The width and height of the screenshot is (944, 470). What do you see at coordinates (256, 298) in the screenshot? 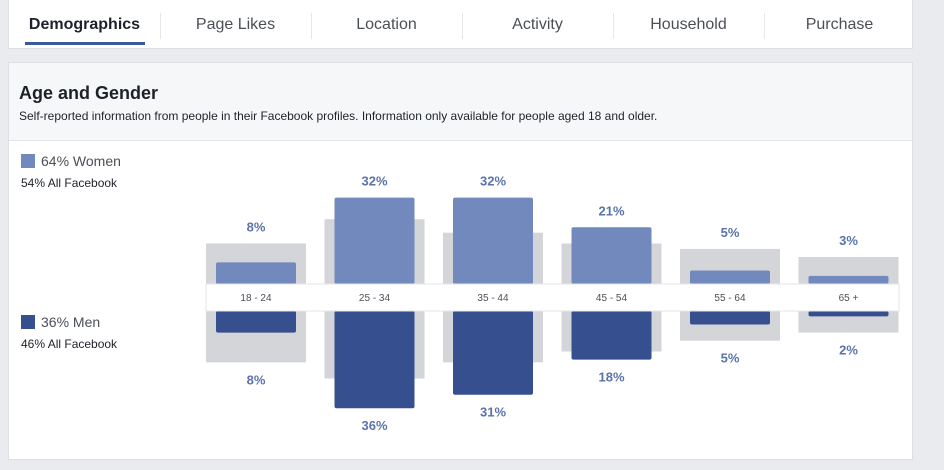
I see `age-tick-label: 18 - 24` at bounding box center [256, 298].